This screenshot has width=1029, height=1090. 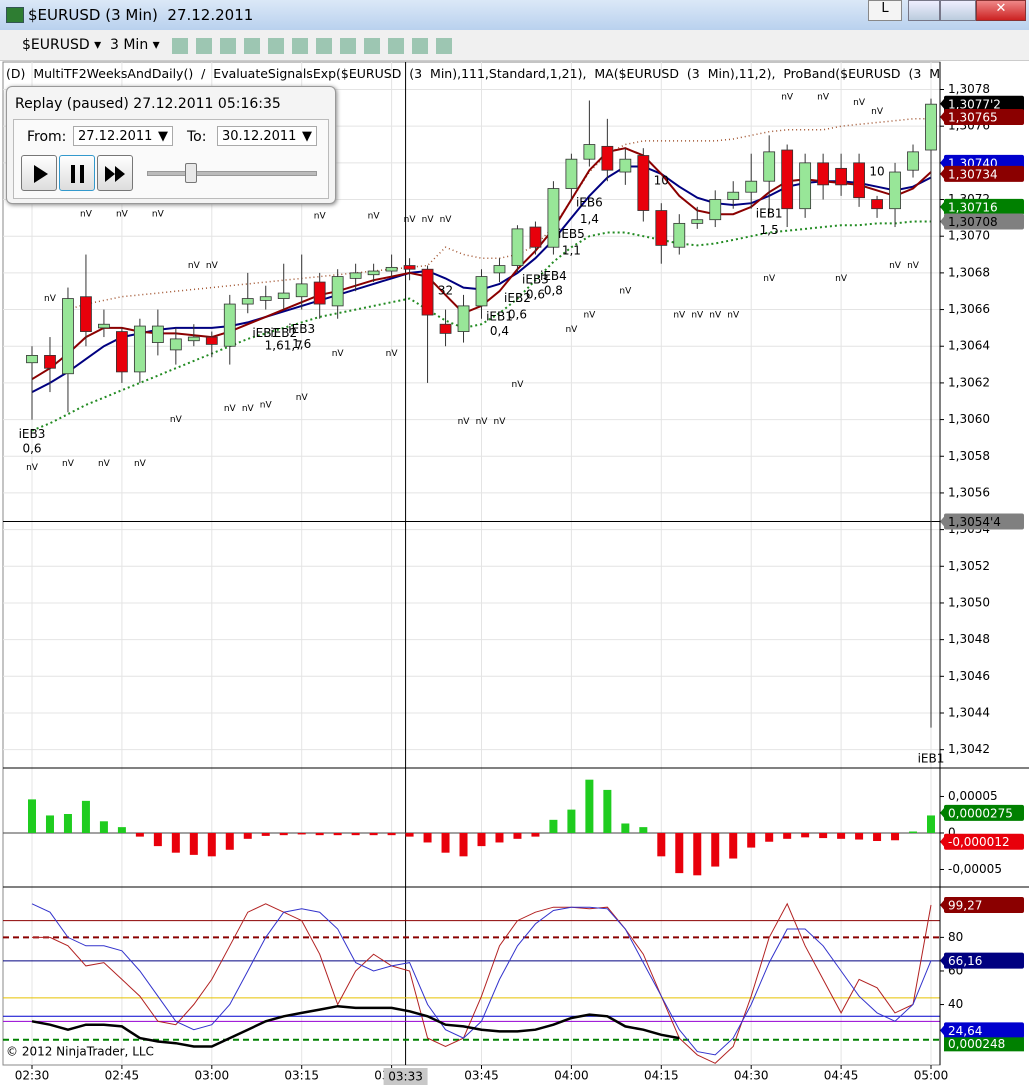 What do you see at coordinates (976, 1044) in the screenshot?
I see `price-label-text: 0,000248` at bounding box center [976, 1044].